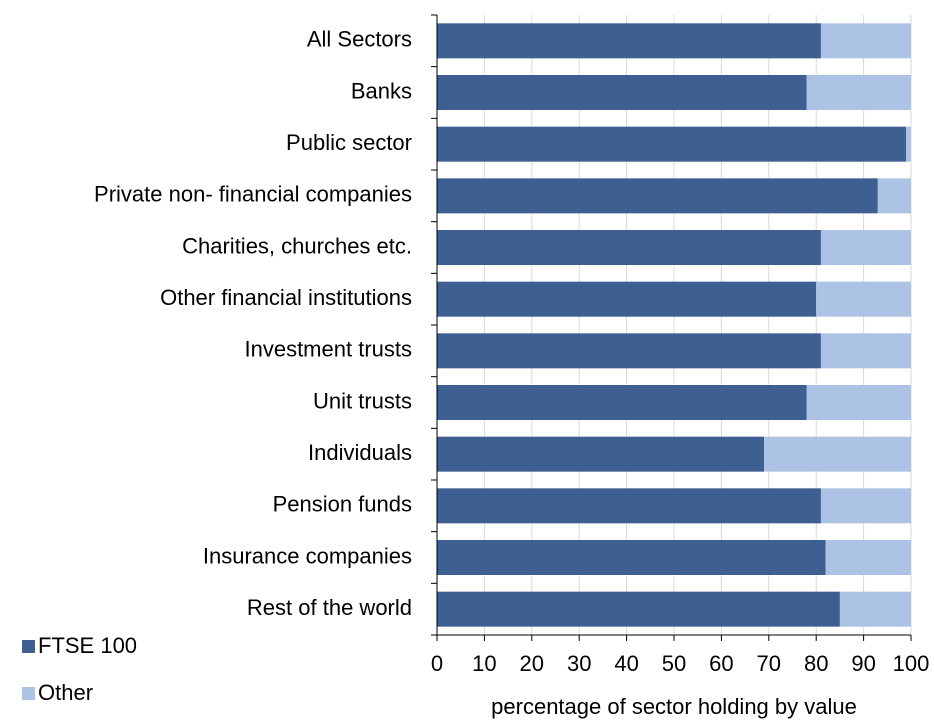 This screenshot has width=934, height=728. I want to click on x-tick-label: 70, so click(769, 663).